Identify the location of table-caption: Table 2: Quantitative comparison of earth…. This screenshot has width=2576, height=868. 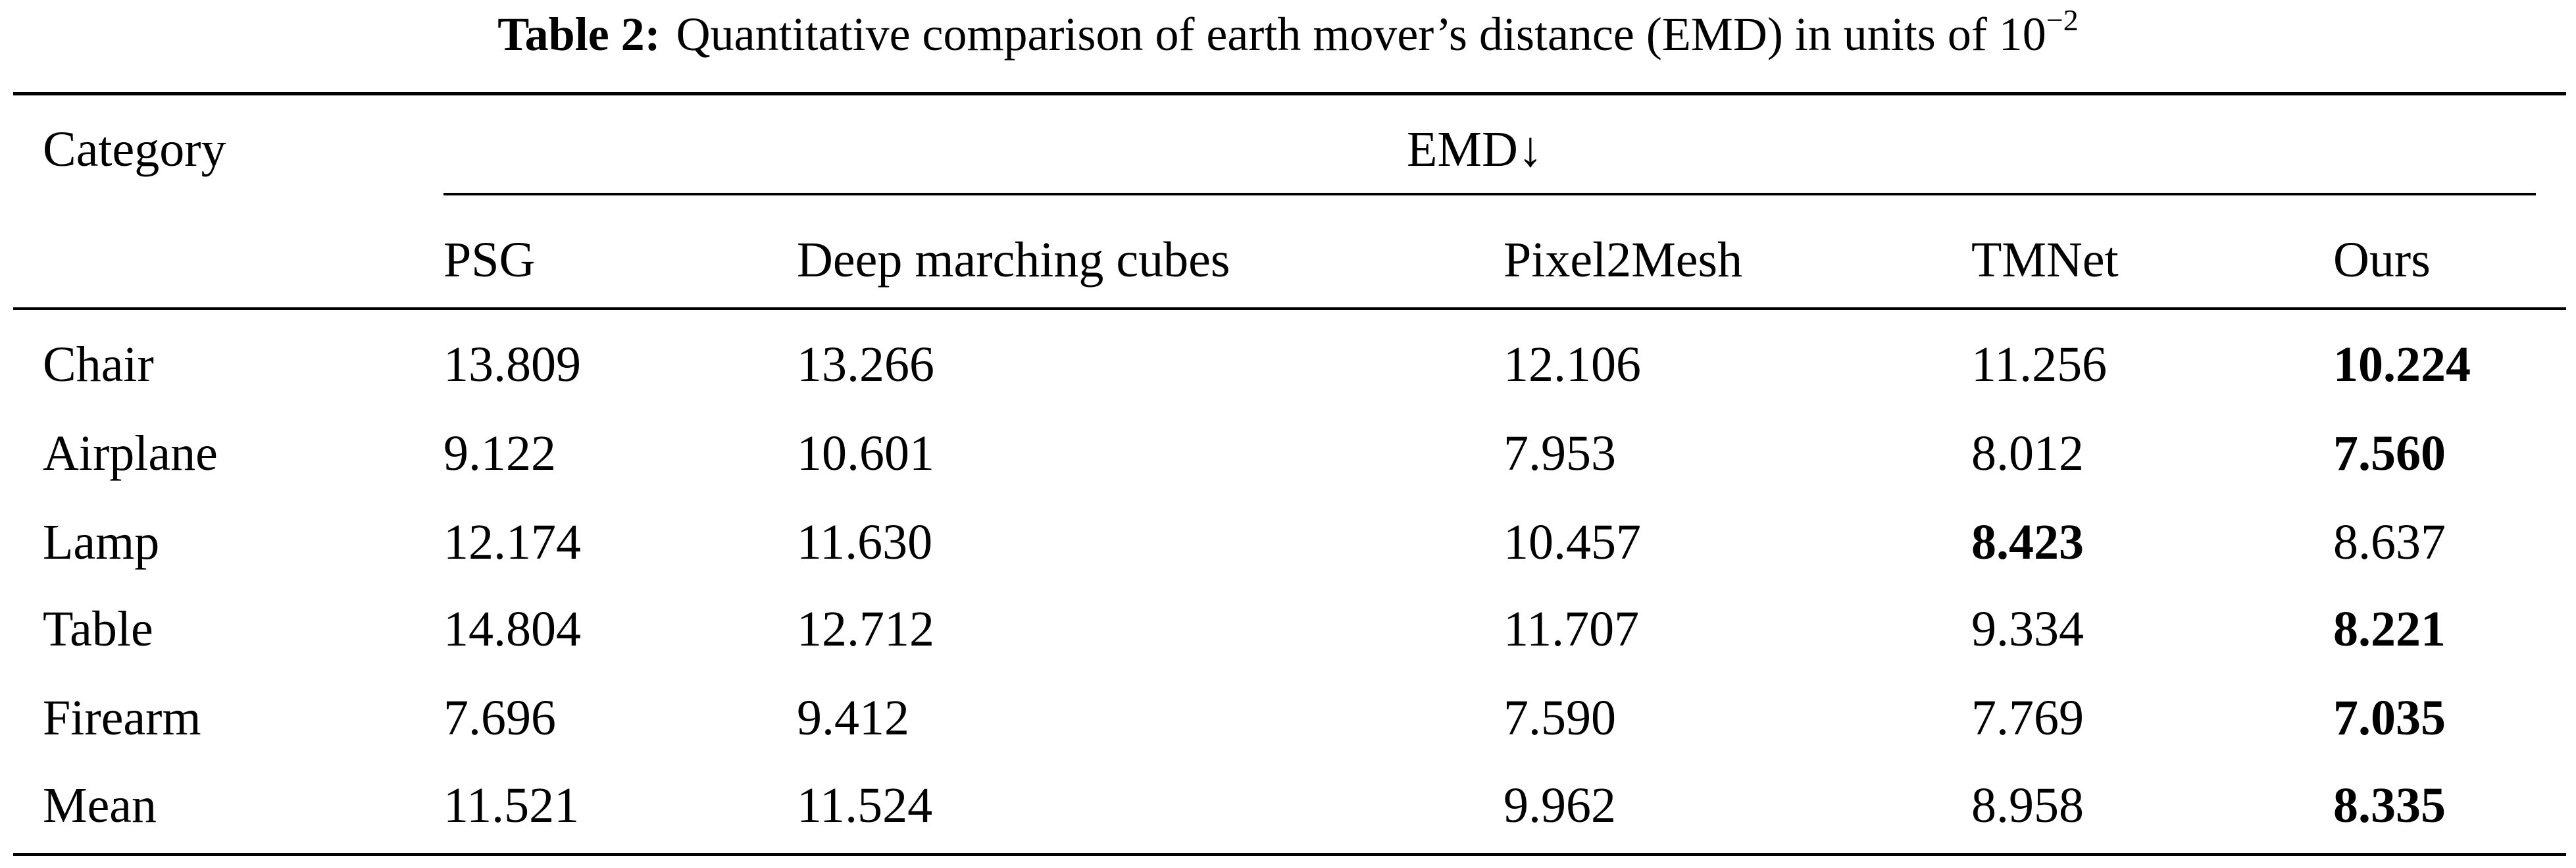
(1288, 32).